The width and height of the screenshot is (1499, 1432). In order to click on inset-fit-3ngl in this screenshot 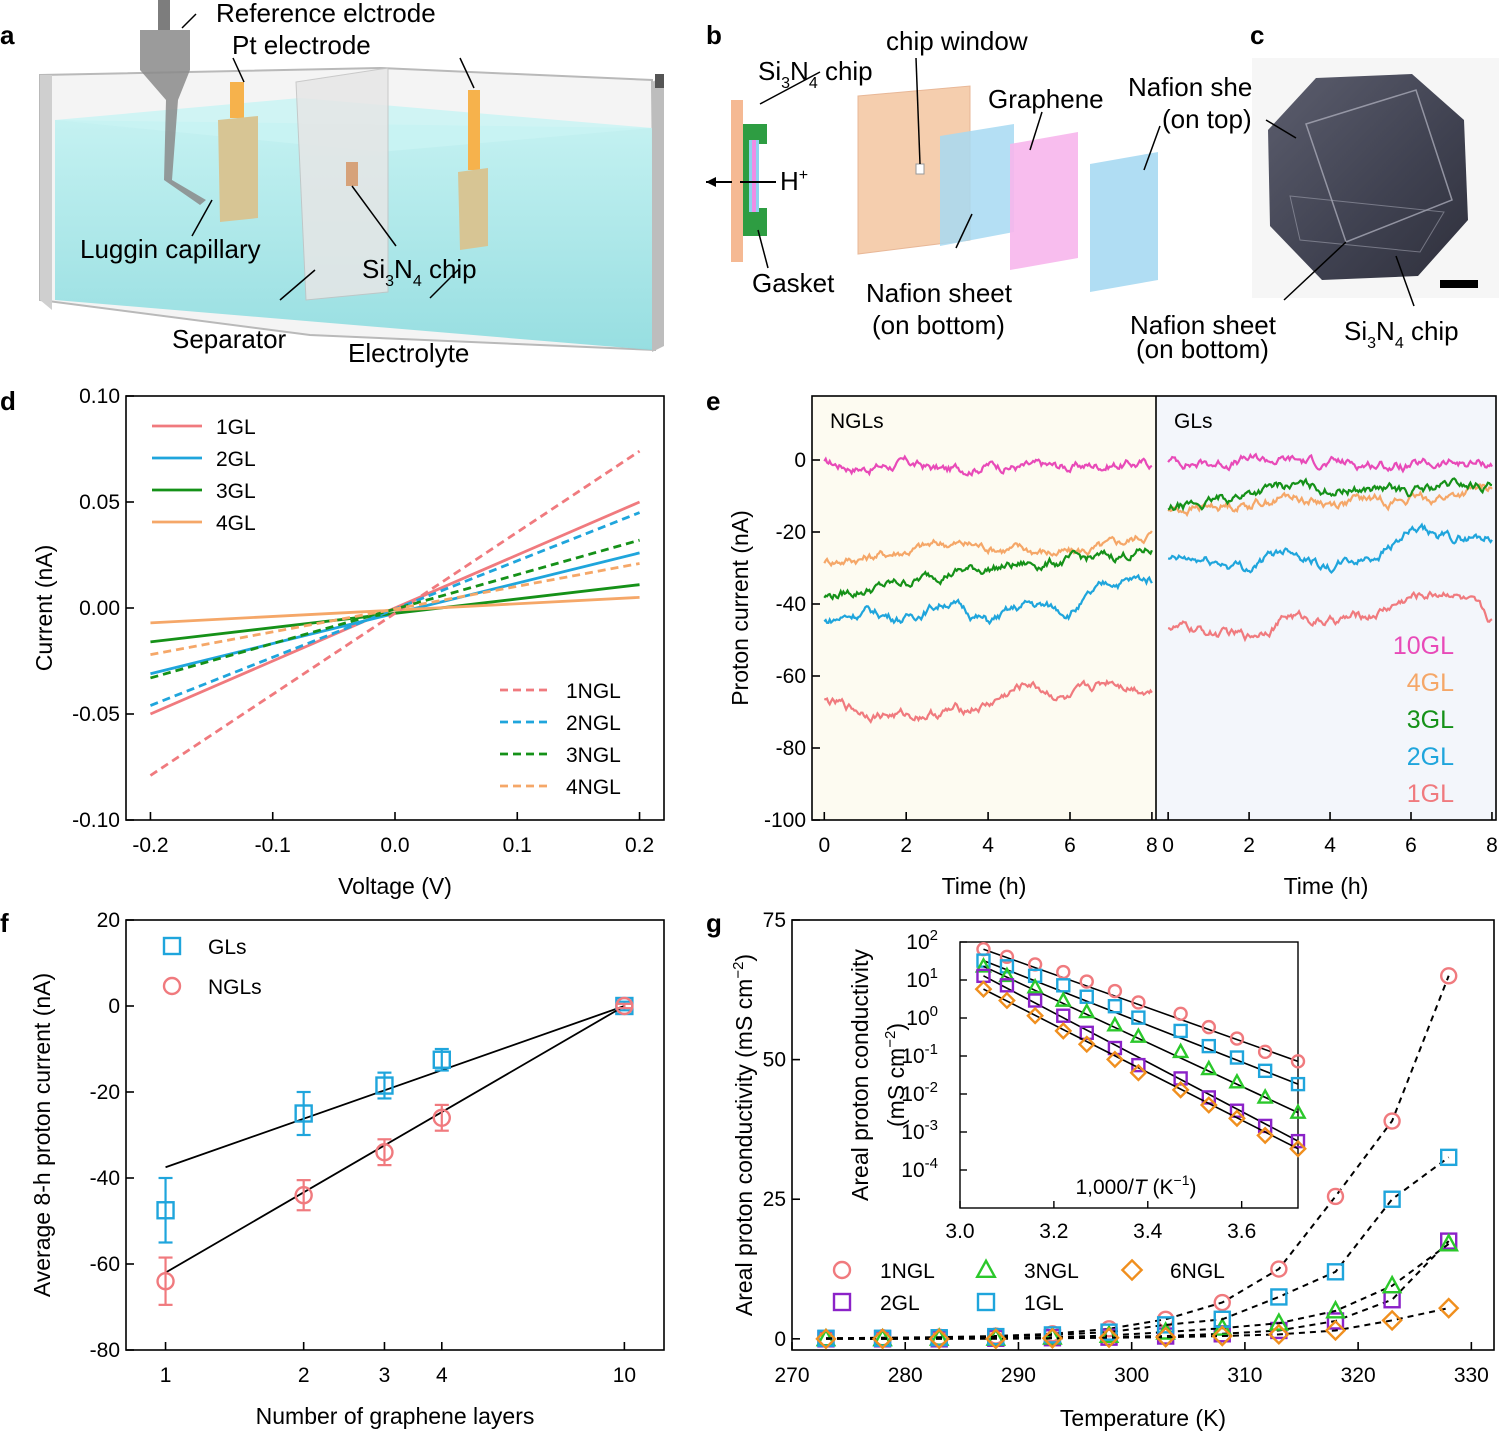, I will do `click(1141, 1039)`.